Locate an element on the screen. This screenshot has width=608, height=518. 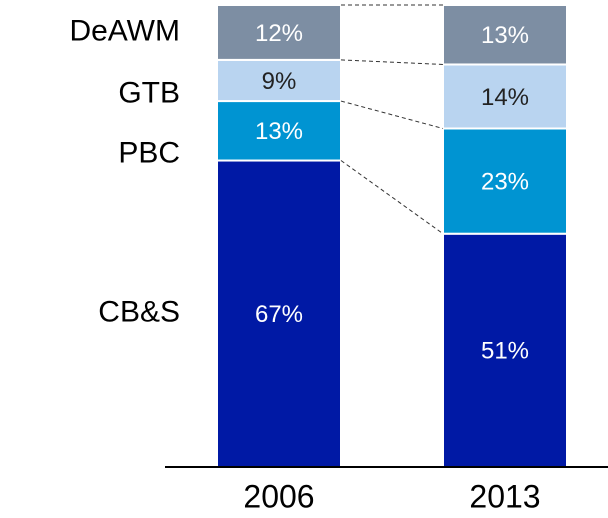
x-tick-label: 2013 is located at coordinates (504, 496).